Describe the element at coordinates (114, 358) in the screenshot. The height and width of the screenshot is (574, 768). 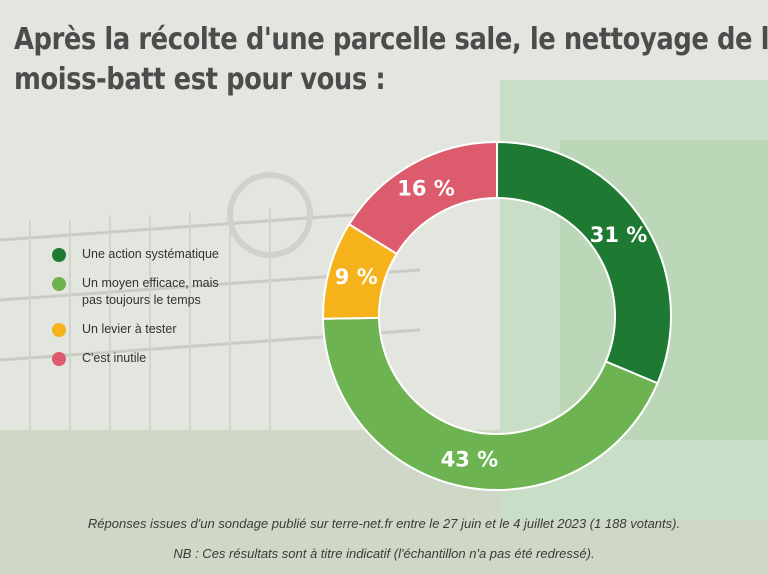
I see `legend-label: C'est inutile` at that location.